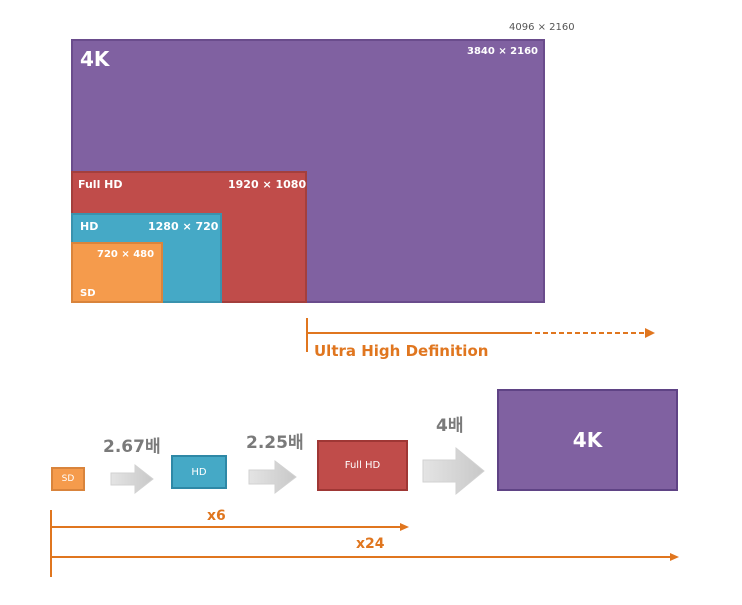  What do you see at coordinates (68, 479) in the screenshot?
I see `sd-small-box: SD` at bounding box center [68, 479].